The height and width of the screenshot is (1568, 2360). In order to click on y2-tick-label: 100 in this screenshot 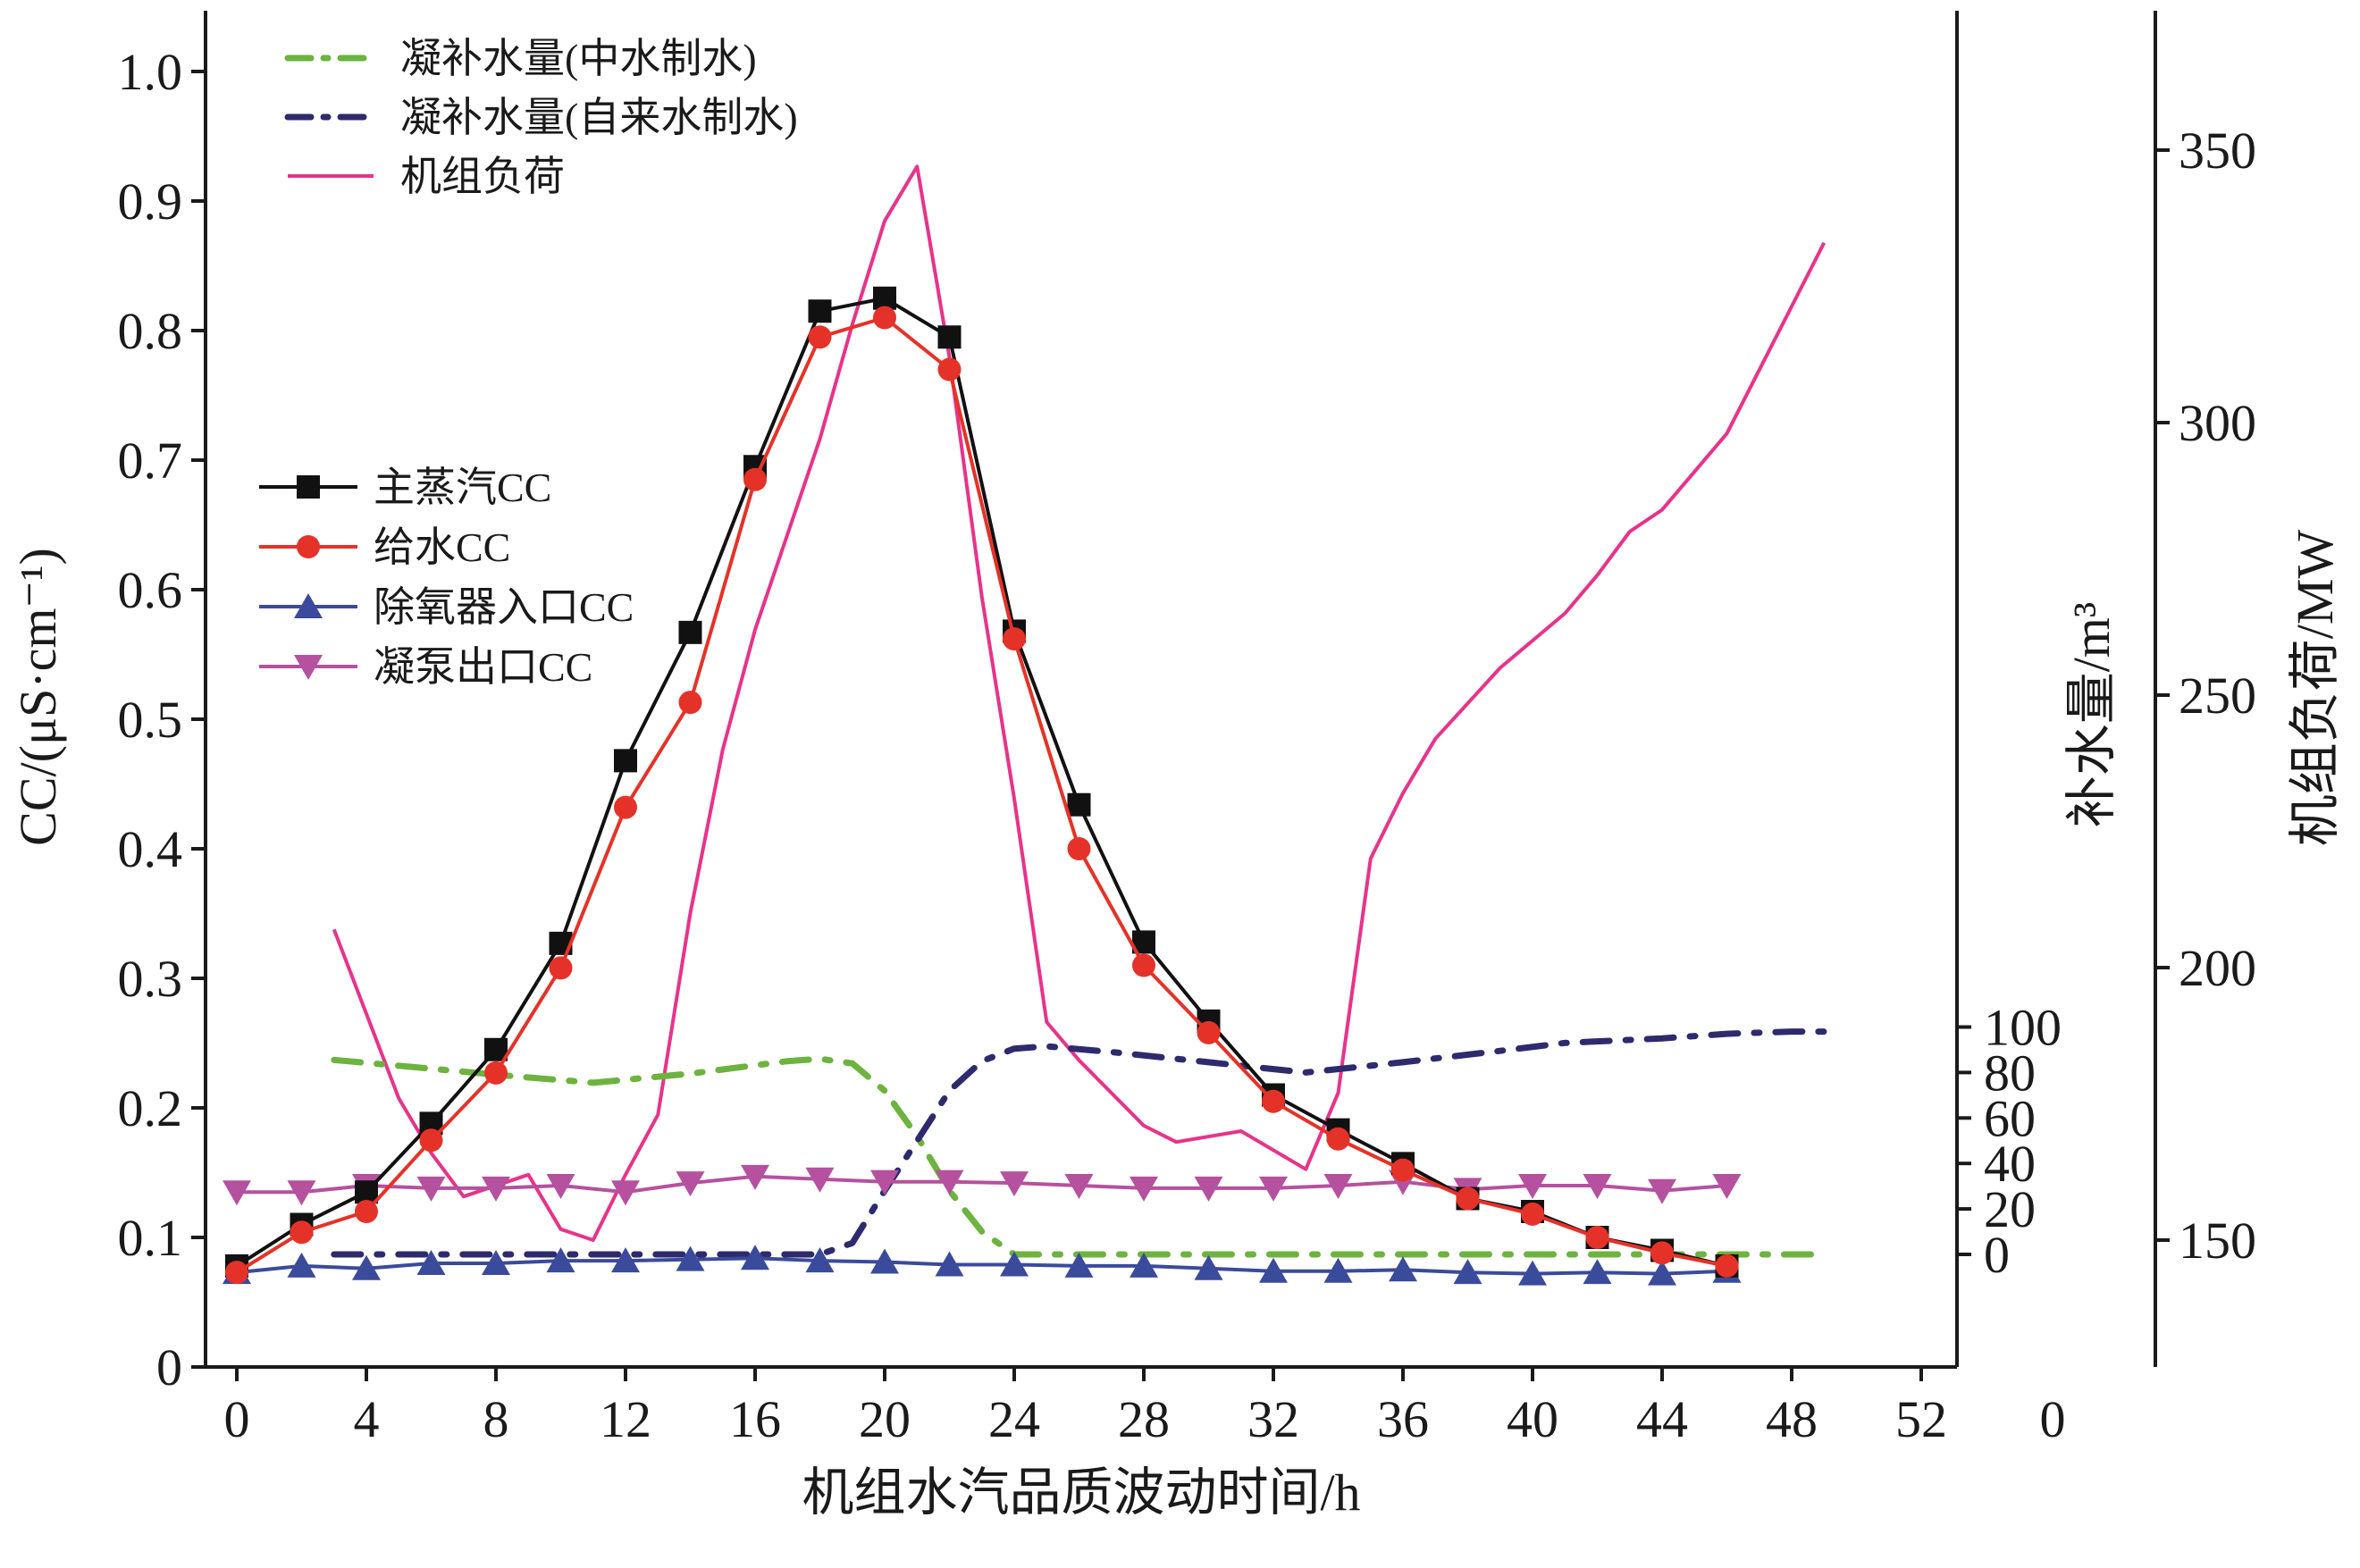, I will do `click(2023, 1028)`.